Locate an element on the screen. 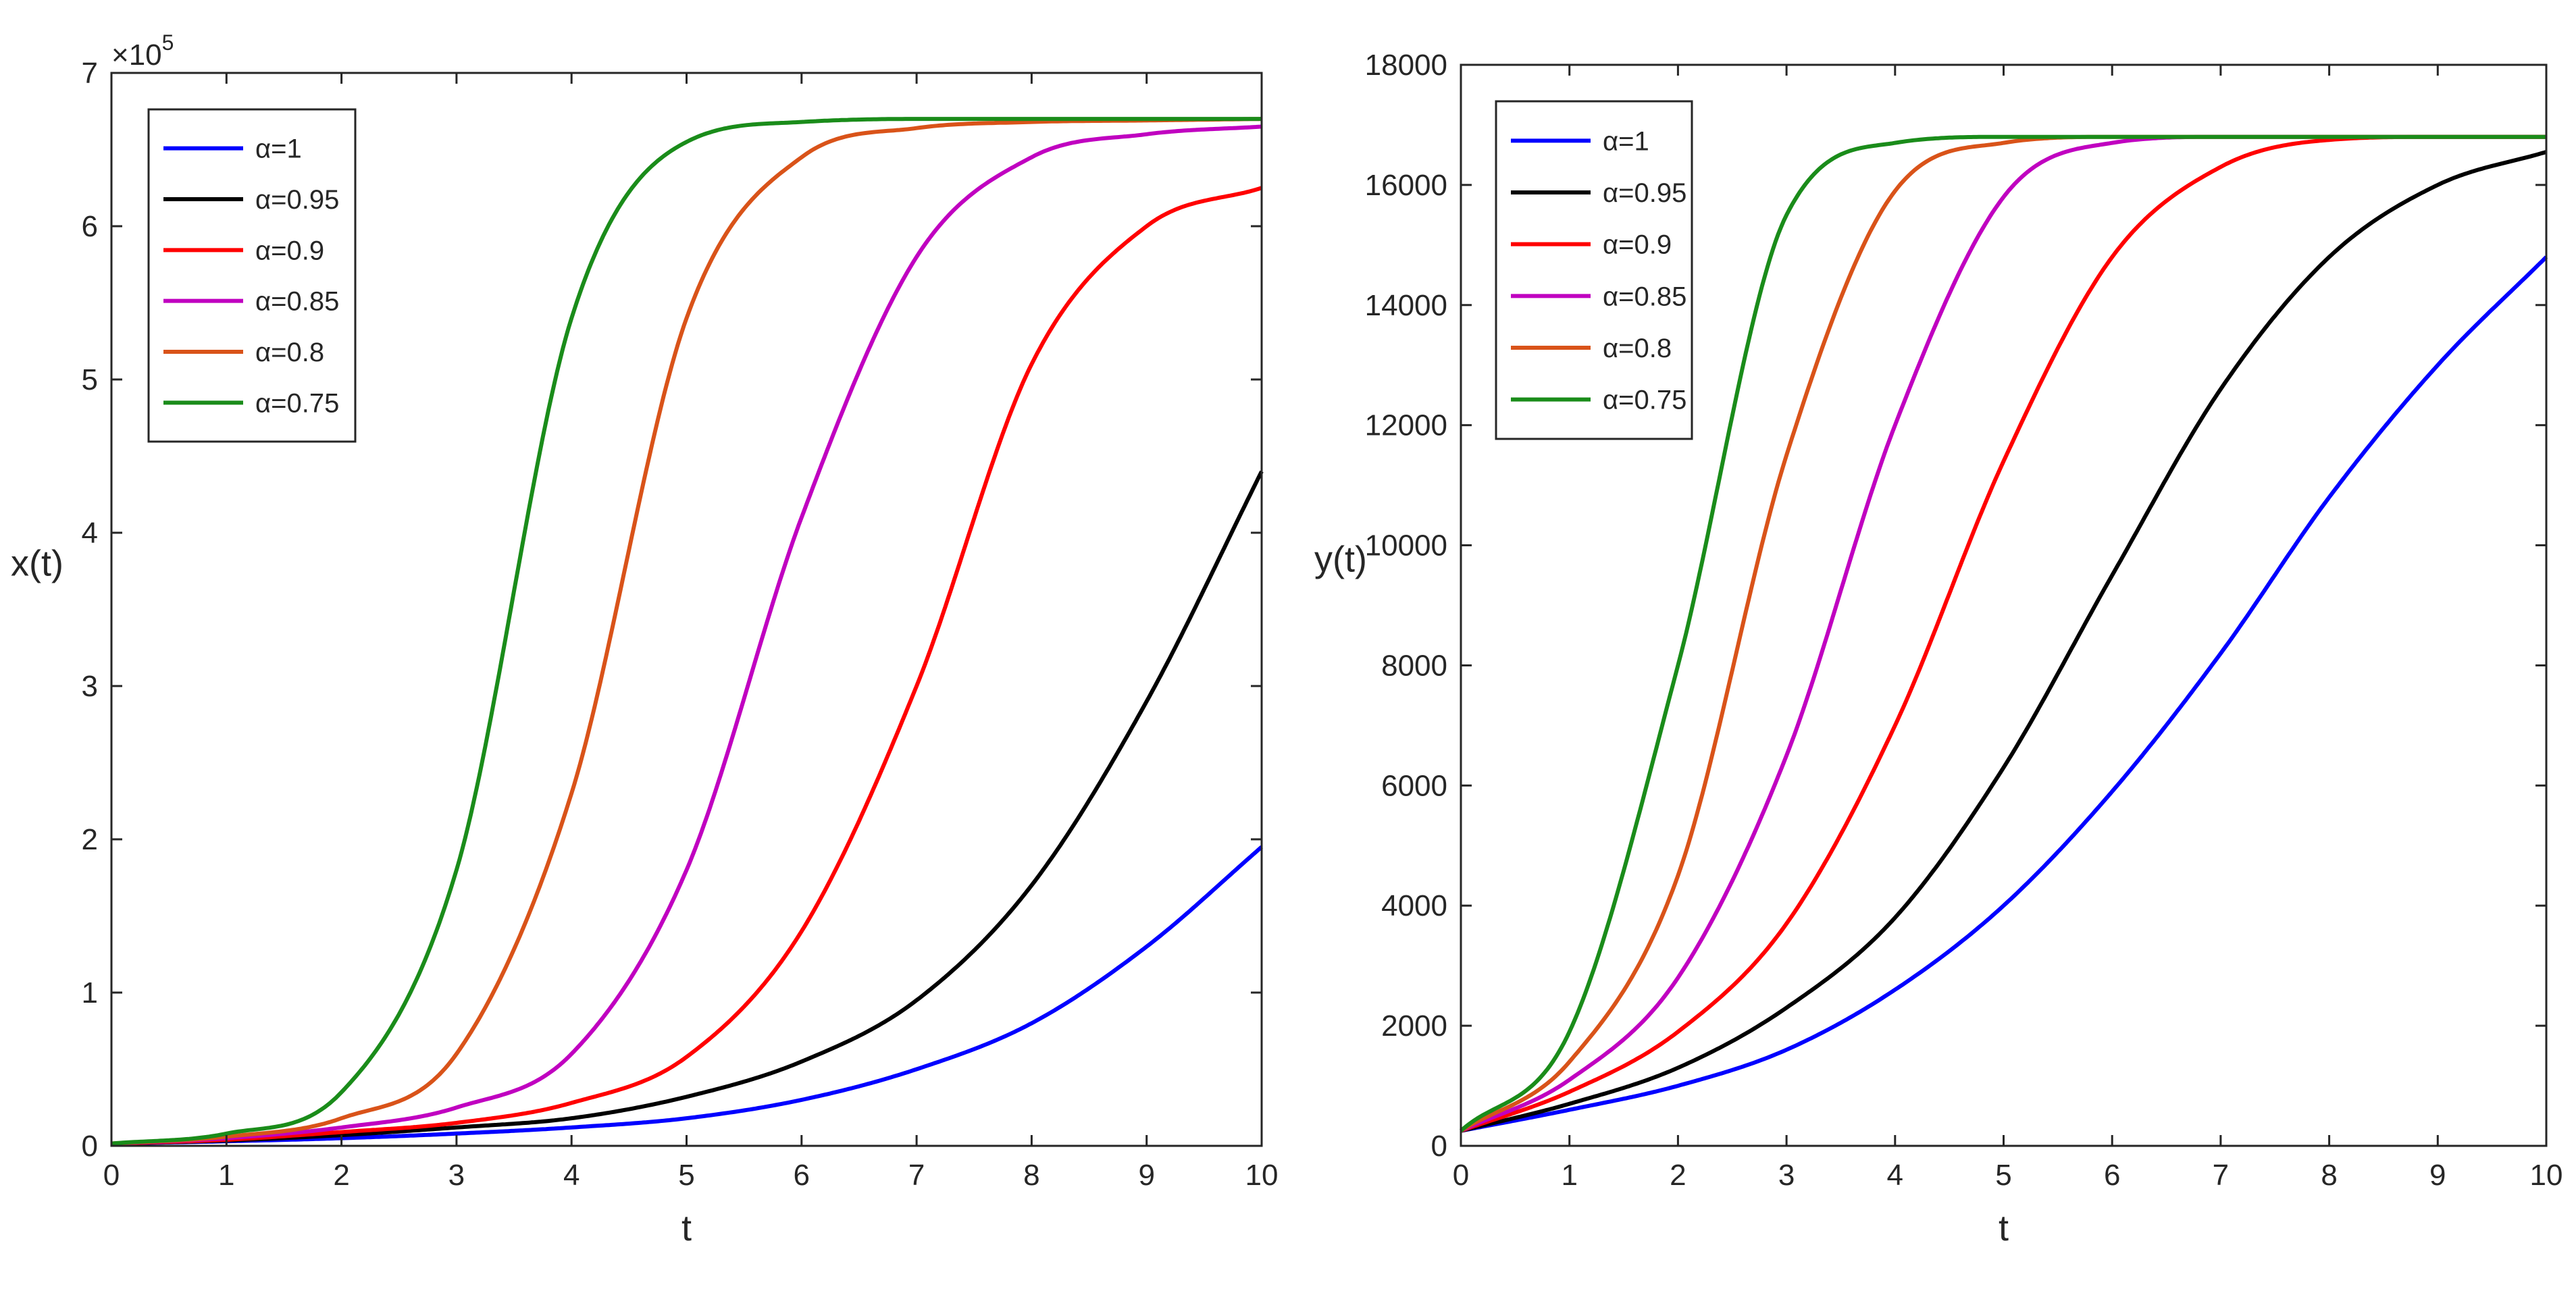 The image size is (2576, 1289). y-exponent-label: ×10⁵ is located at coordinates (142, 51).